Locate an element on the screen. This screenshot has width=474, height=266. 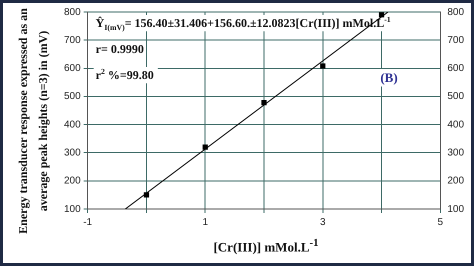
y-tick-label: 600 is located at coordinates (73, 68).